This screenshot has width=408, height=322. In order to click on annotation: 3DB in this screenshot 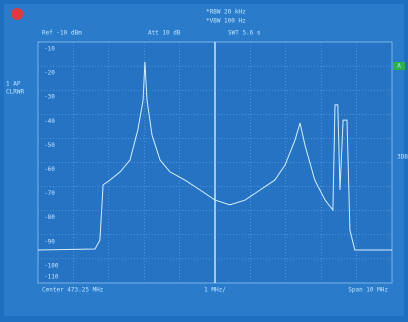, I will do `click(402, 157)`.